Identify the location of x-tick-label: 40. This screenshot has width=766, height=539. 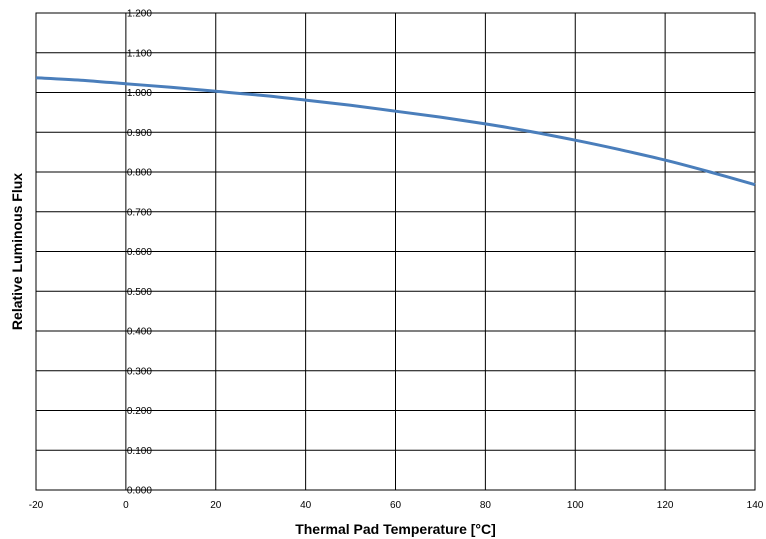
(306, 505).